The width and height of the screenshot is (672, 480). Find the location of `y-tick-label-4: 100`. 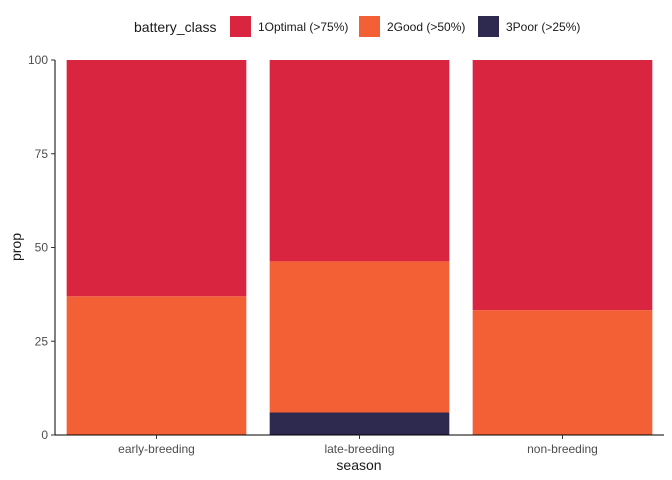

y-tick-label-4: 100 is located at coordinates (38, 60).